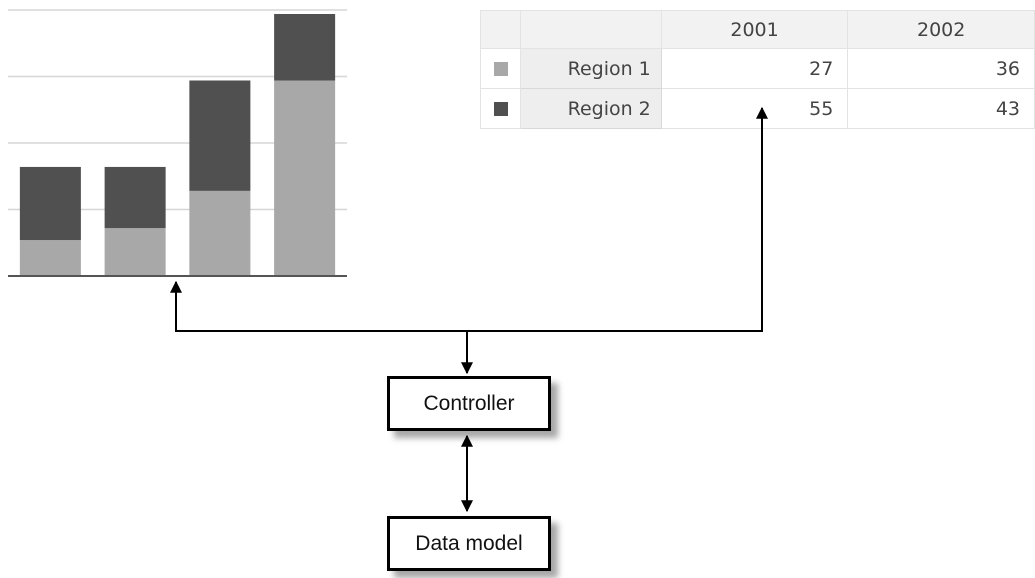 The height and width of the screenshot is (578, 1035). What do you see at coordinates (617, 219) in the screenshot?
I see `arrow-to-table` at bounding box center [617, 219].